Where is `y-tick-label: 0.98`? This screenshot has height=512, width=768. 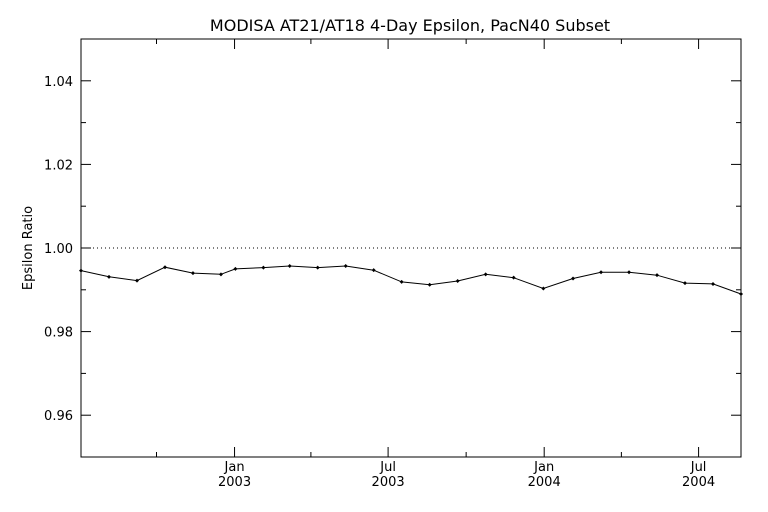 y-tick-label: 0.98 is located at coordinates (58, 333).